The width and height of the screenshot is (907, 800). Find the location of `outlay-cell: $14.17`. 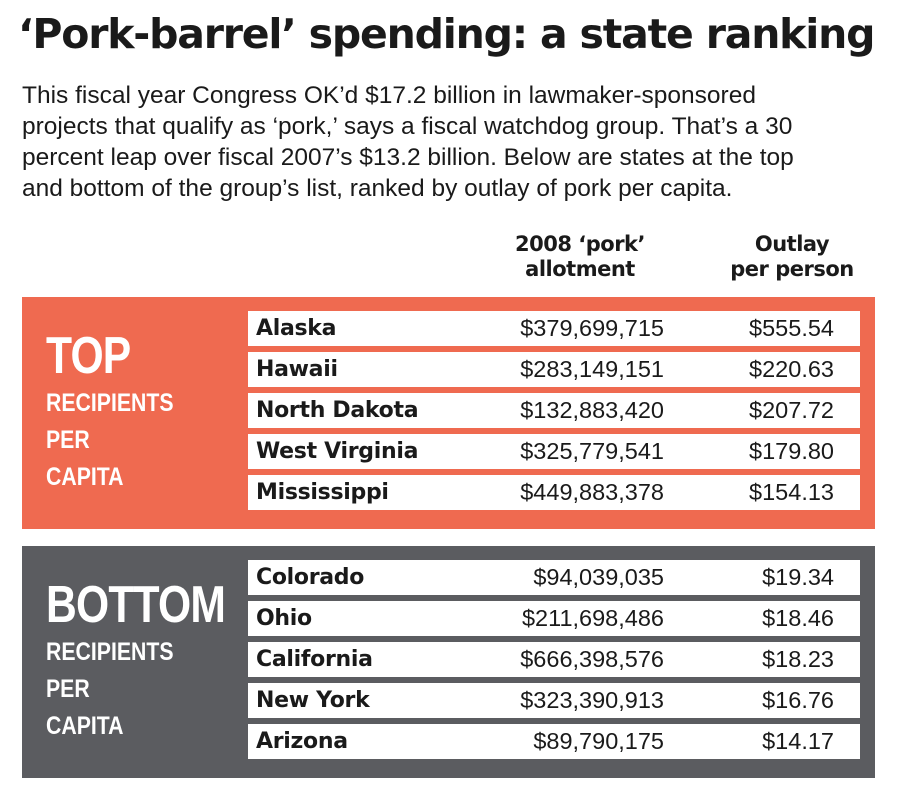

outlay-cell: $14.17 is located at coordinates (798, 741).